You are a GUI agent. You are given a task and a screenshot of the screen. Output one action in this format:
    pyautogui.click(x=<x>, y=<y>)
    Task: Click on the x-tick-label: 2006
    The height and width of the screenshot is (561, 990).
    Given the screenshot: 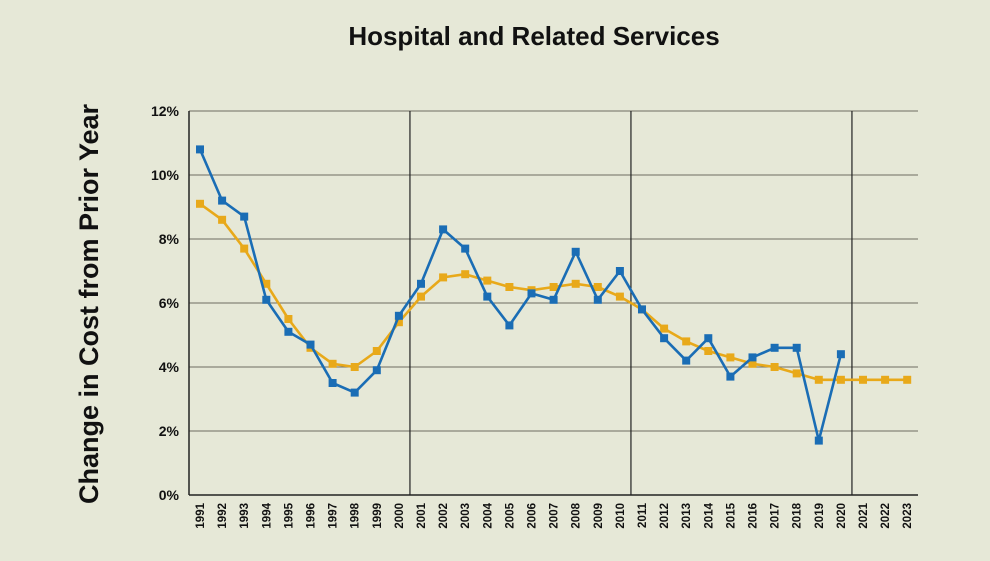 What is the action you would take?
    pyautogui.click(x=533, y=516)
    